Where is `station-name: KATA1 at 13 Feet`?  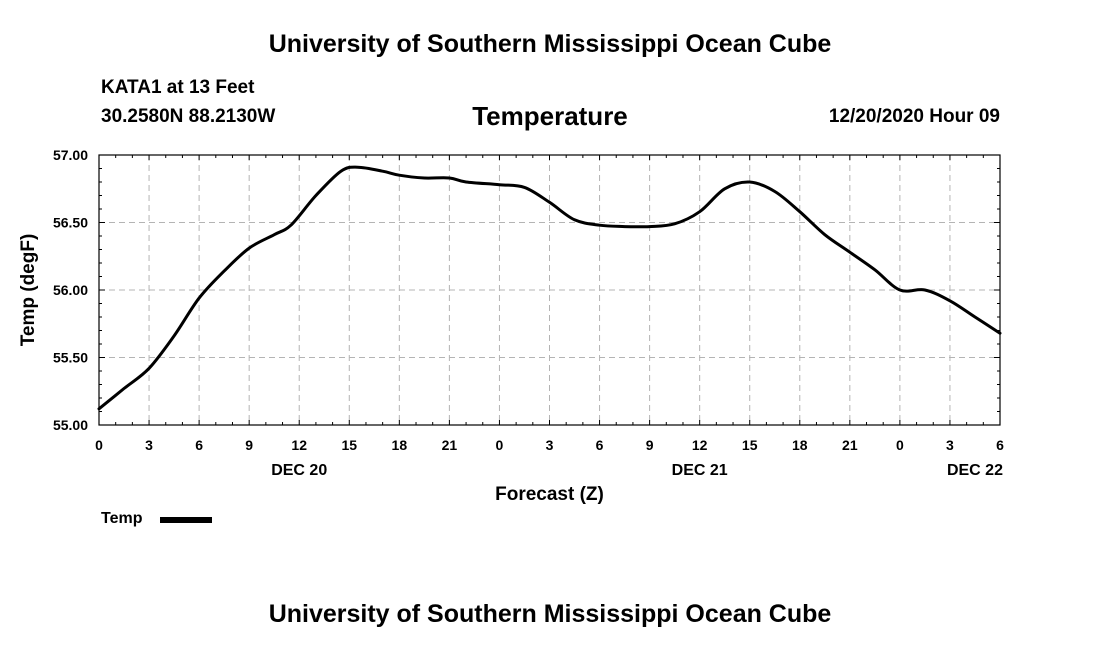
station-name: KATA1 at 13 Feet is located at coordinates (178, 87).